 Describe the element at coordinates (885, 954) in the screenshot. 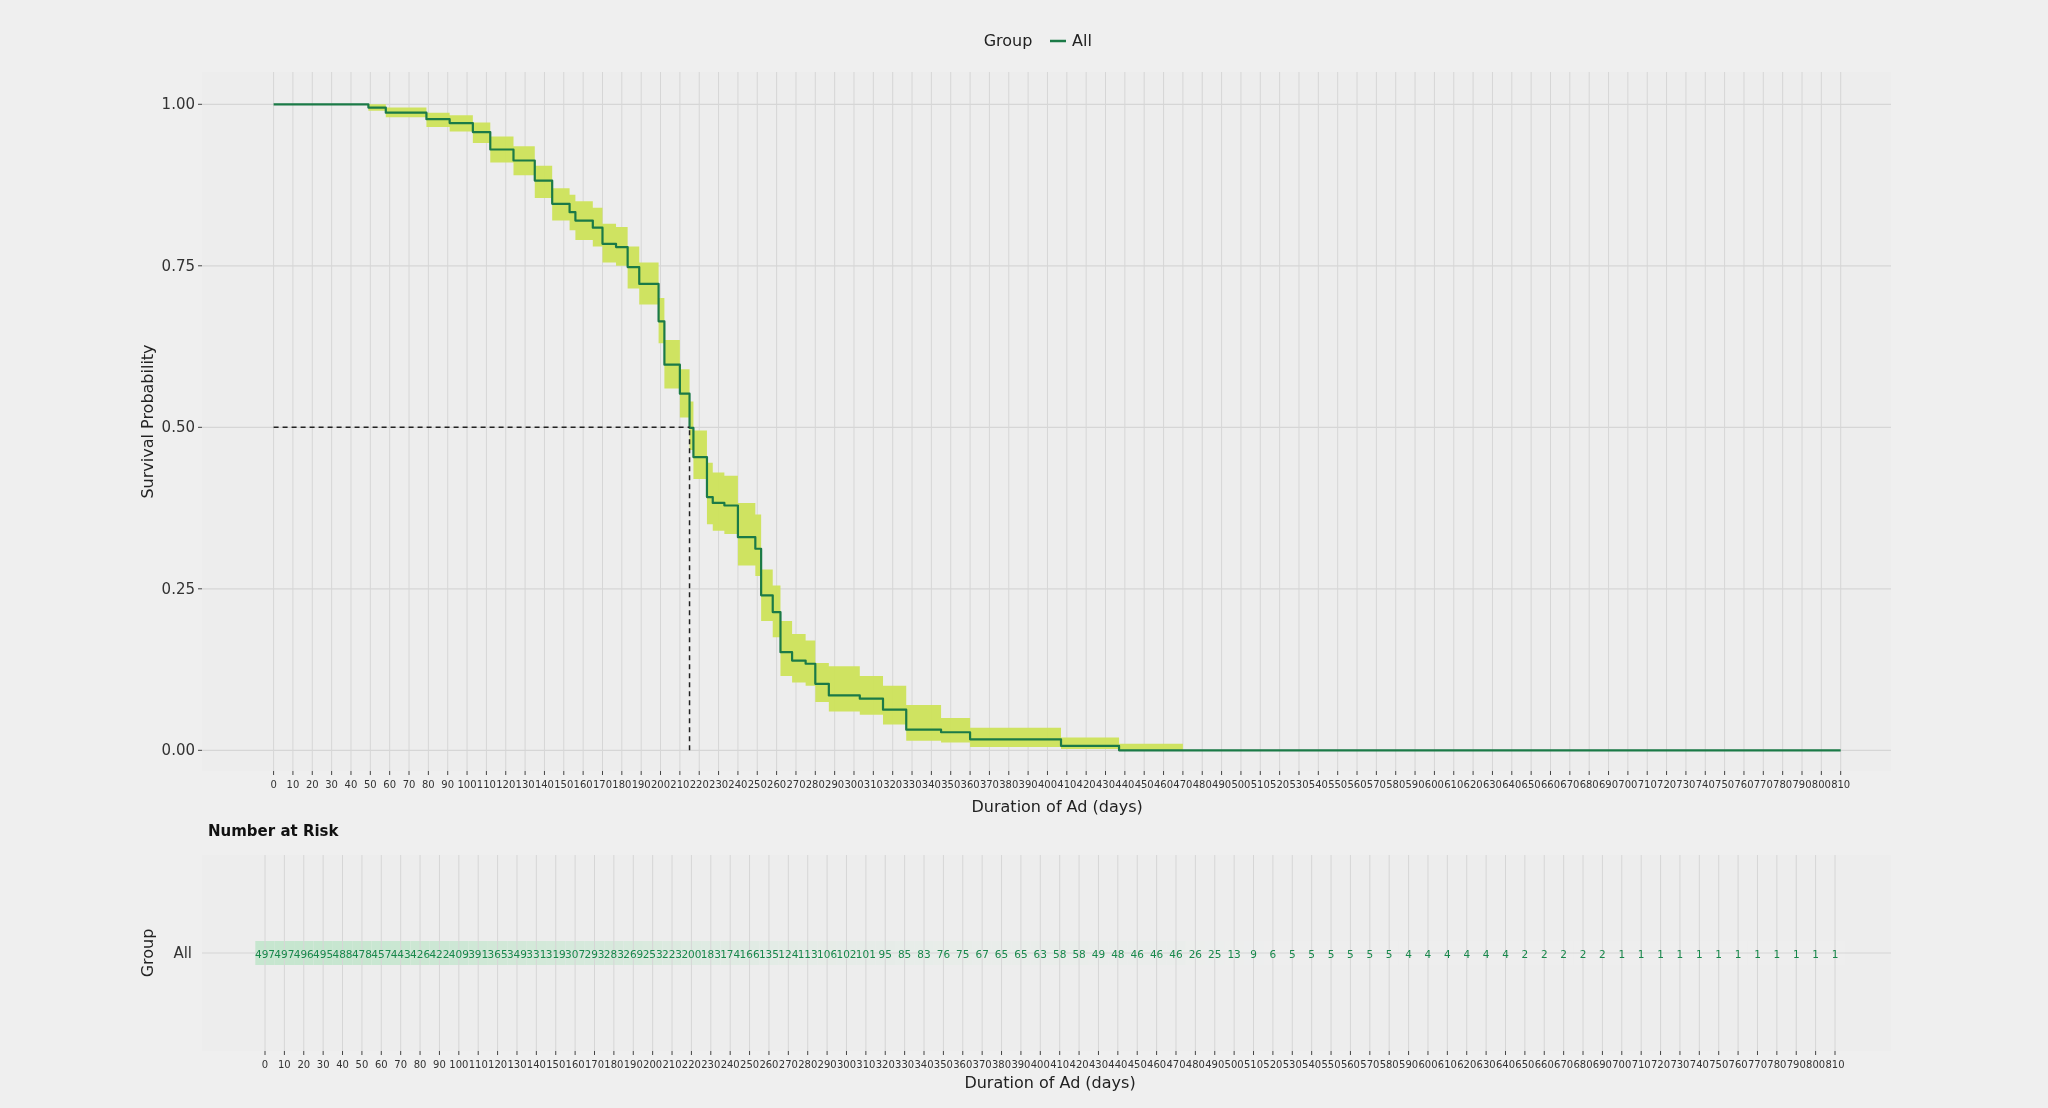

I see `data-label: 95` at that location.